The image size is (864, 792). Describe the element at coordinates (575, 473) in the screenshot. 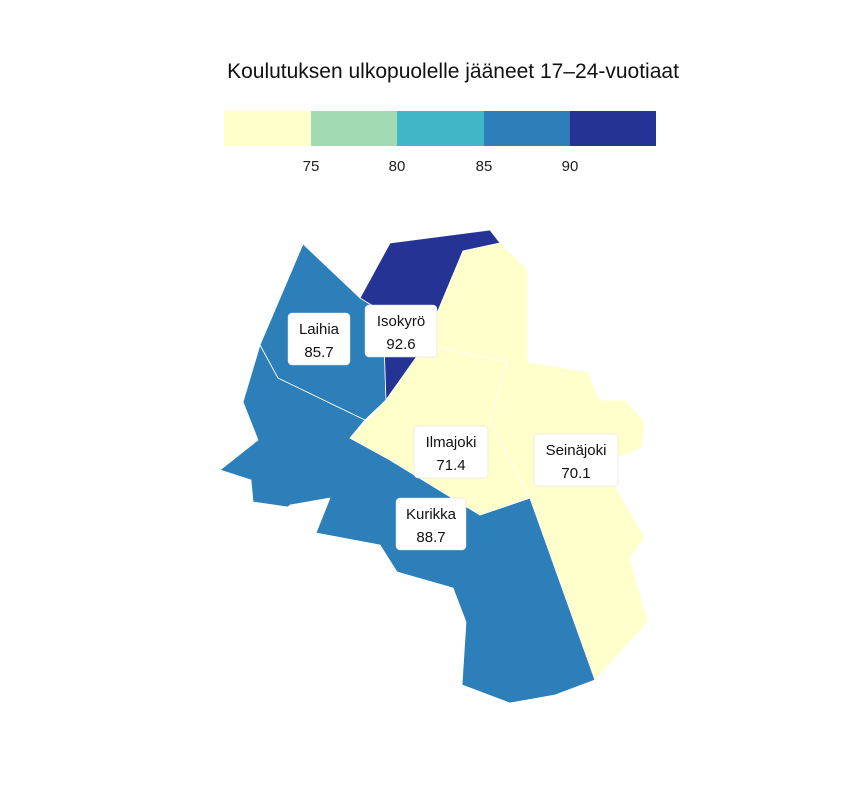

I see `region-value: 70.1` at that location.